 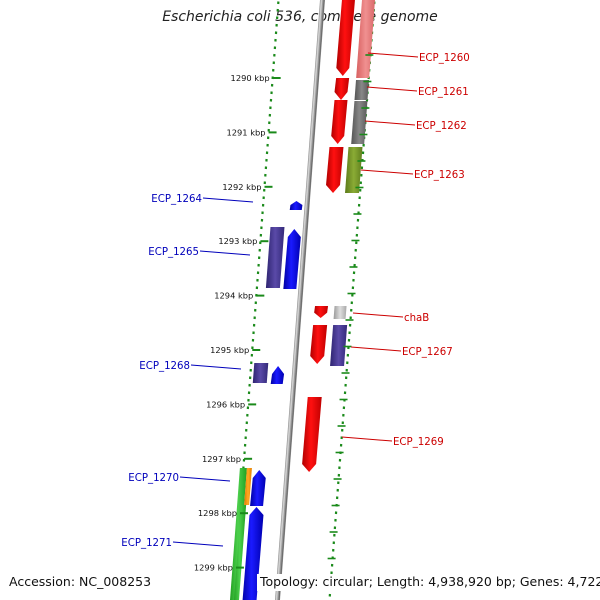 I want to click on gene-label: ECP_1270, so click(x=153, y=478).